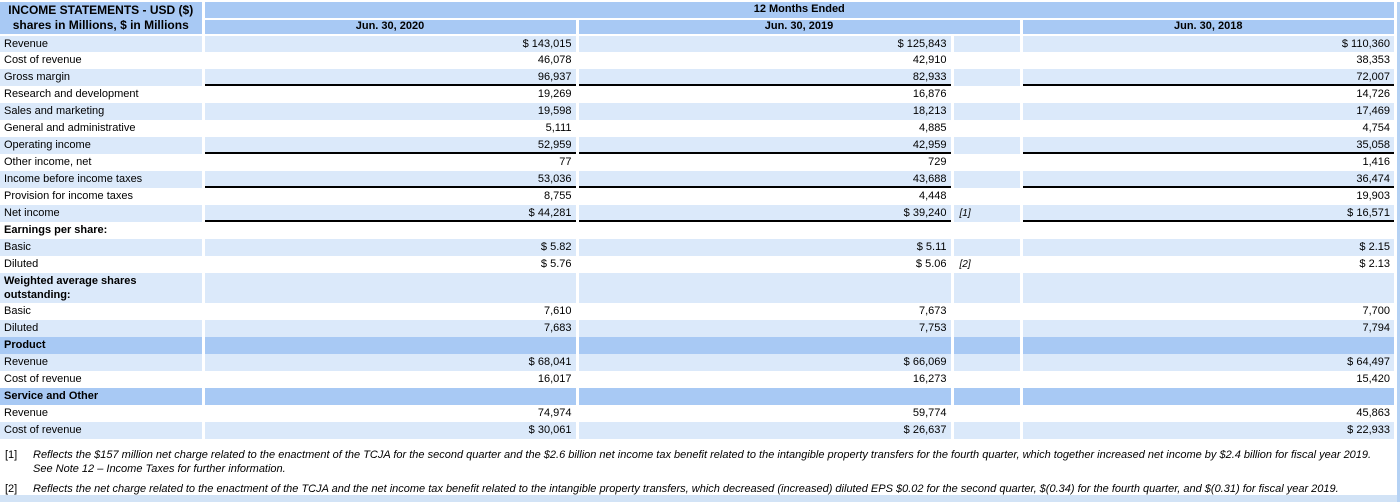 The width and height of the screenshot is (1400, 502). I want to click on value-2020: 7,683, so click(389, 328).